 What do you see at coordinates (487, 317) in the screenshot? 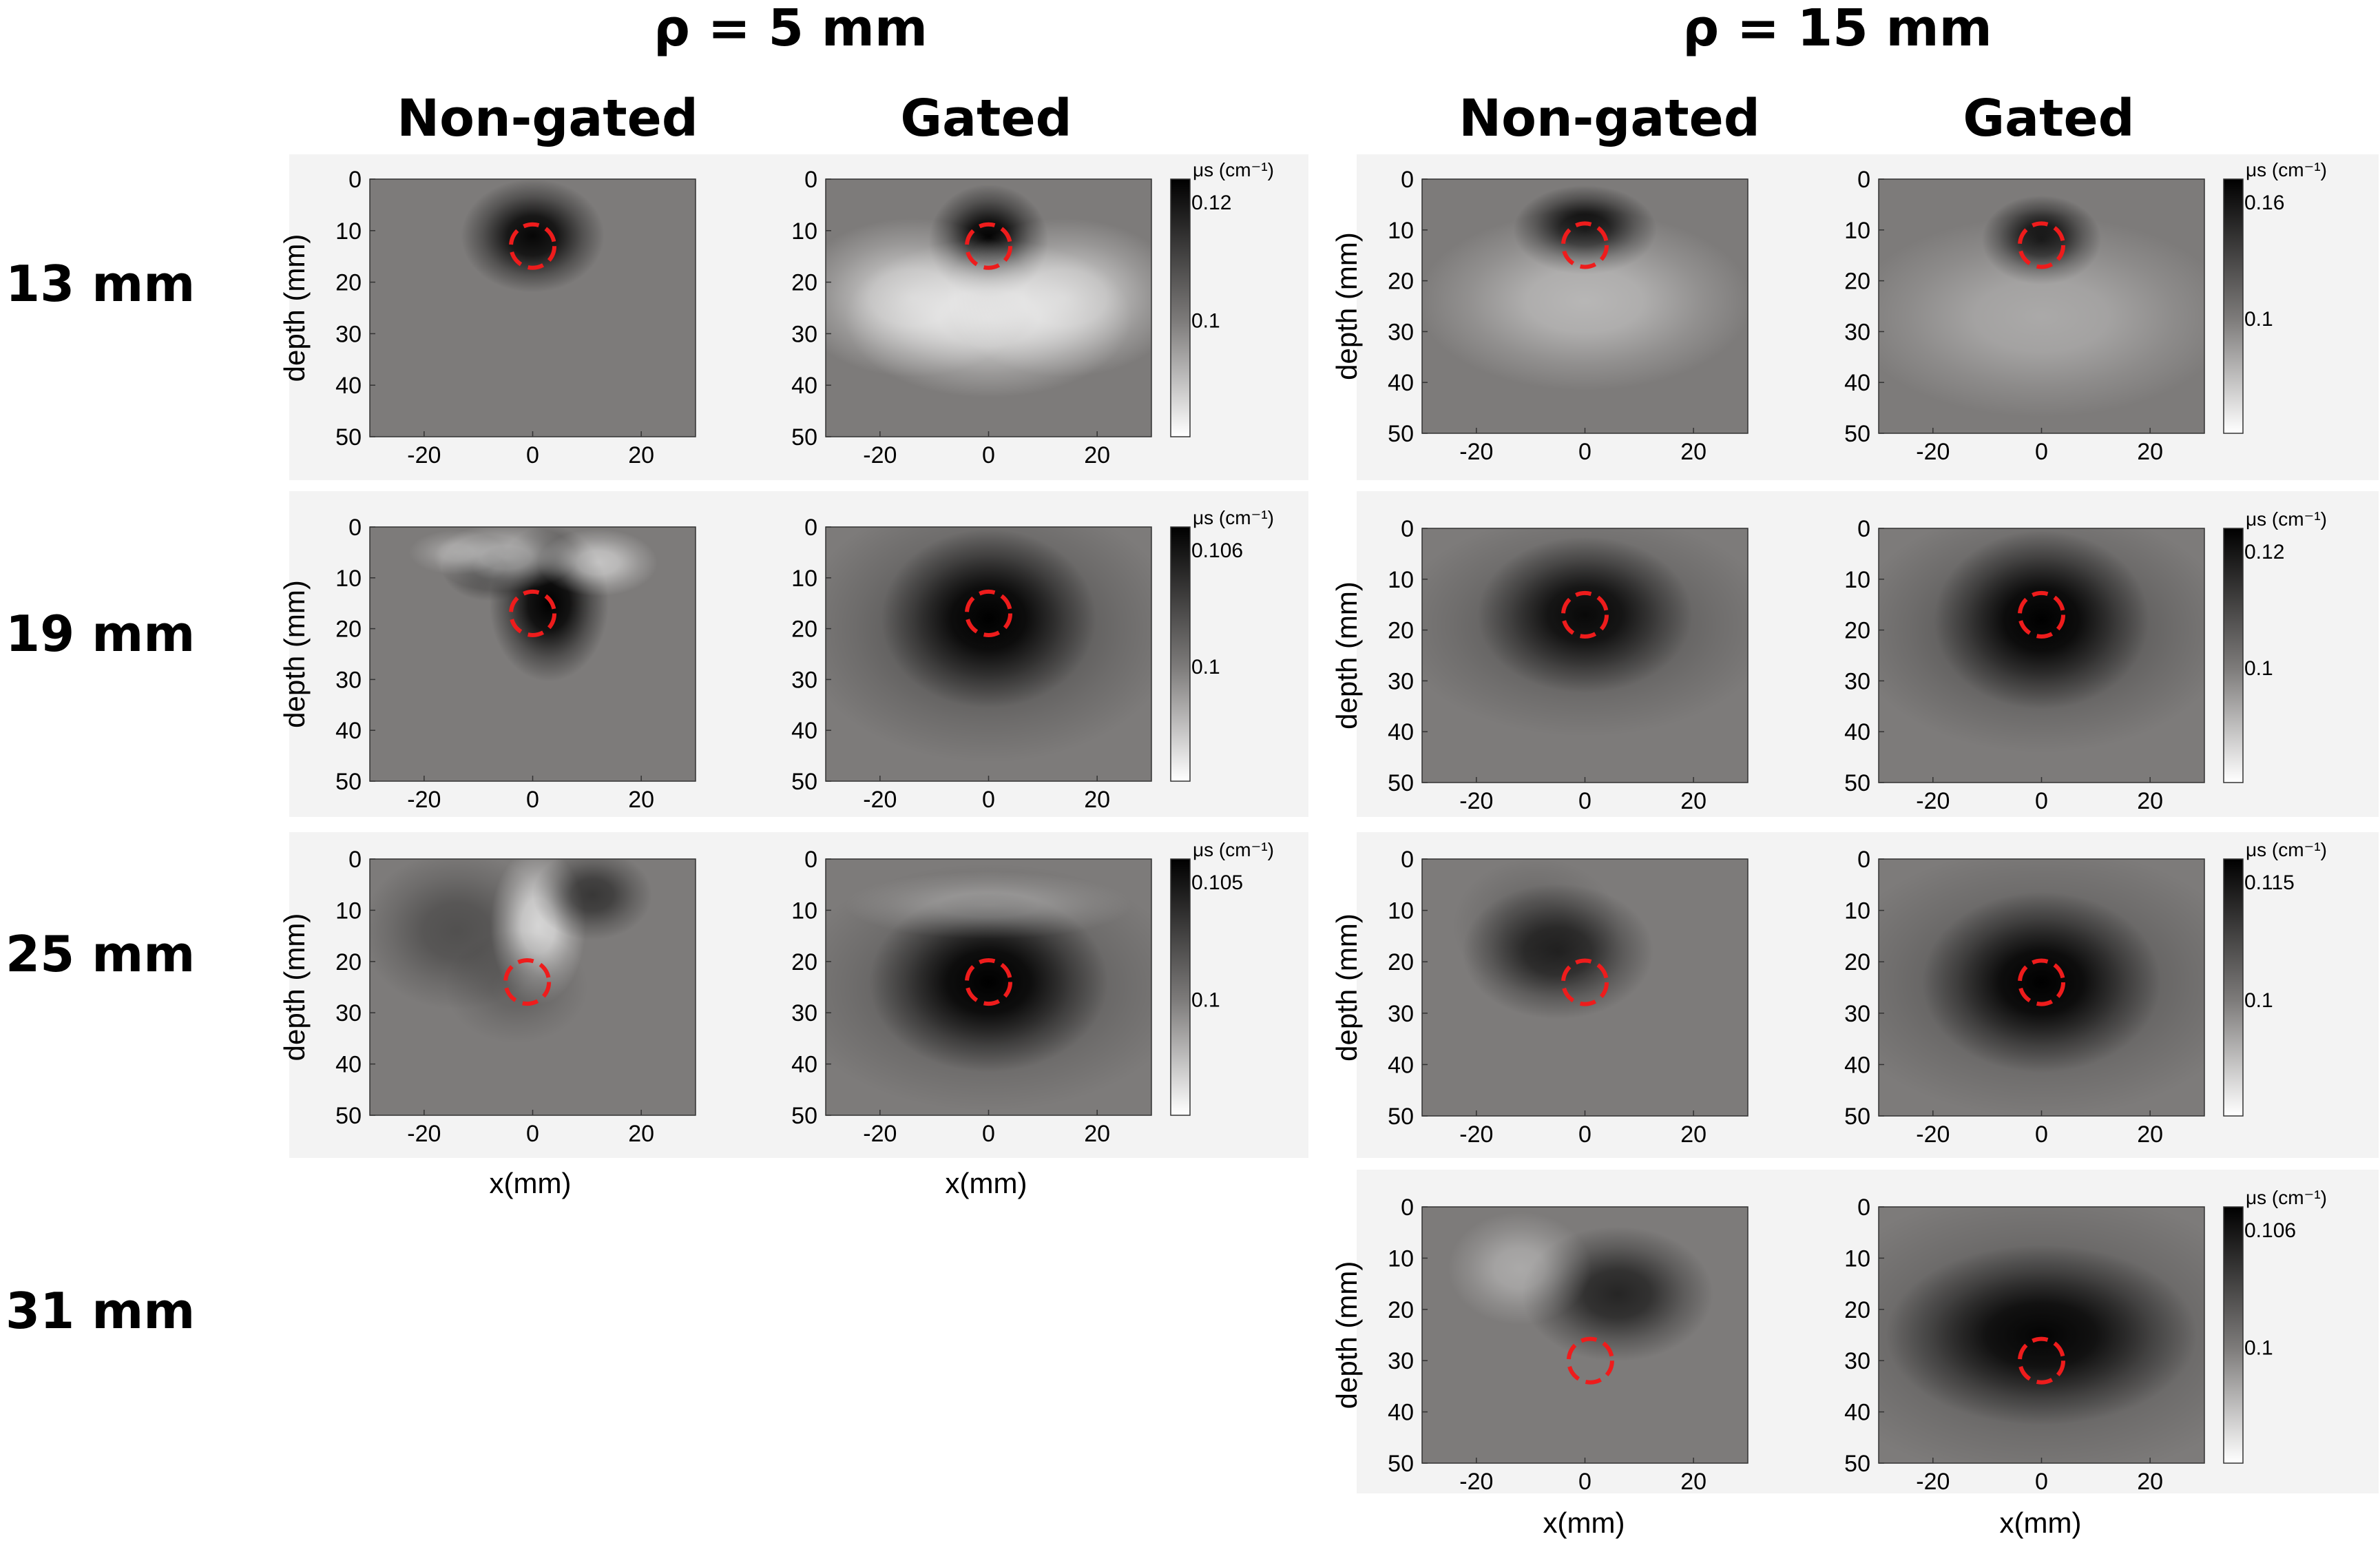
I see `panel-rho5-13mm-nongated: 0 10 20 30 40 50 -20 0 20 depth (mm)` at bounding box center [487, 317].